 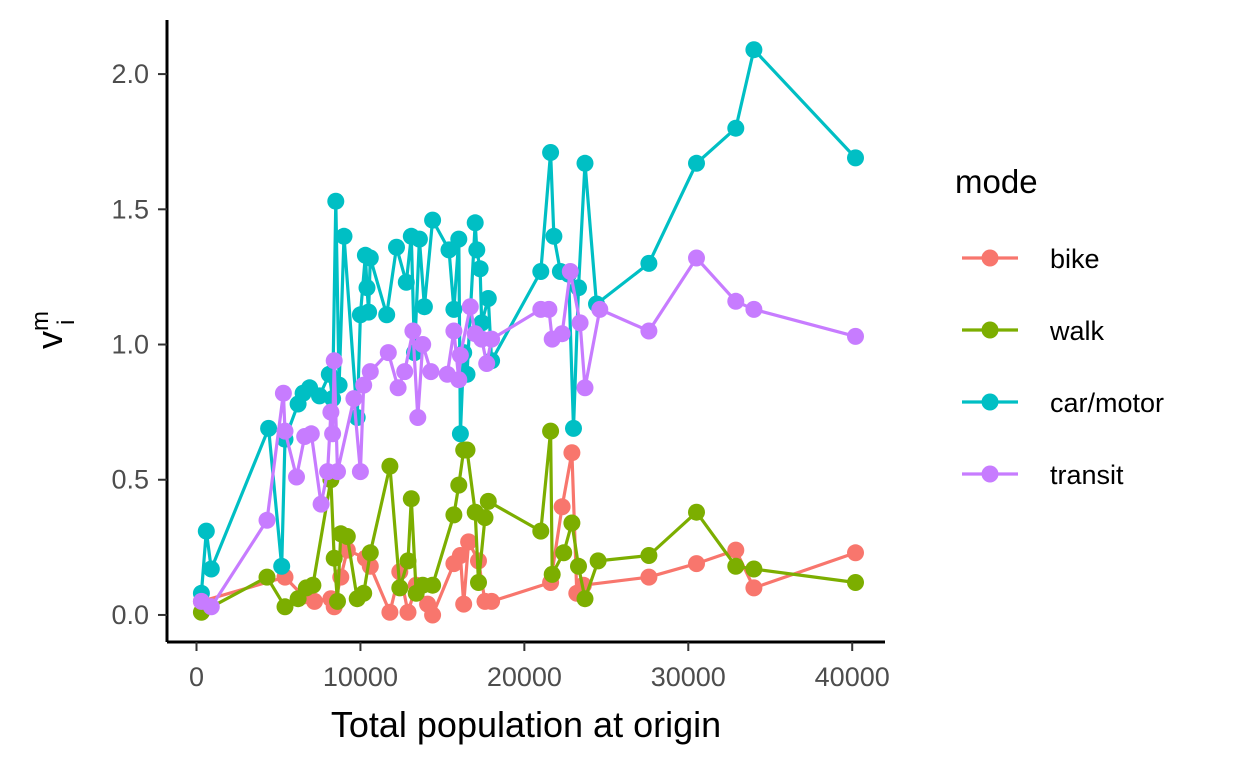 I want to click on y-axis-title-subscript: i, so click(x=66, y=322).